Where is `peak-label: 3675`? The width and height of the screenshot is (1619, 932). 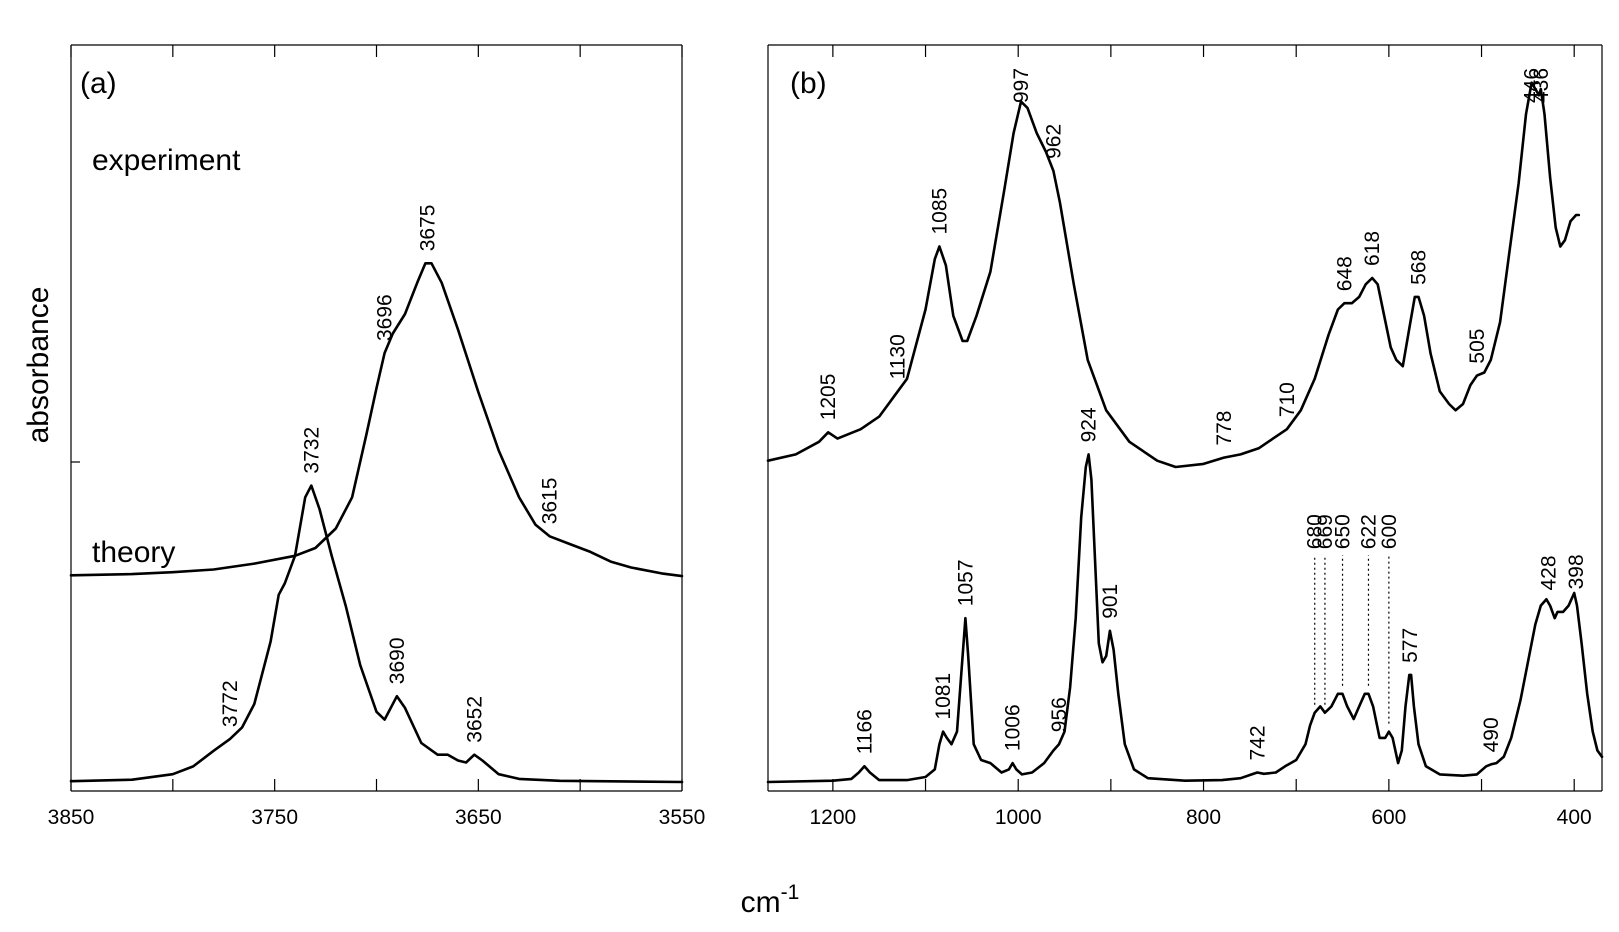 peak-label: 3675 is located at coordinates (427, 228).